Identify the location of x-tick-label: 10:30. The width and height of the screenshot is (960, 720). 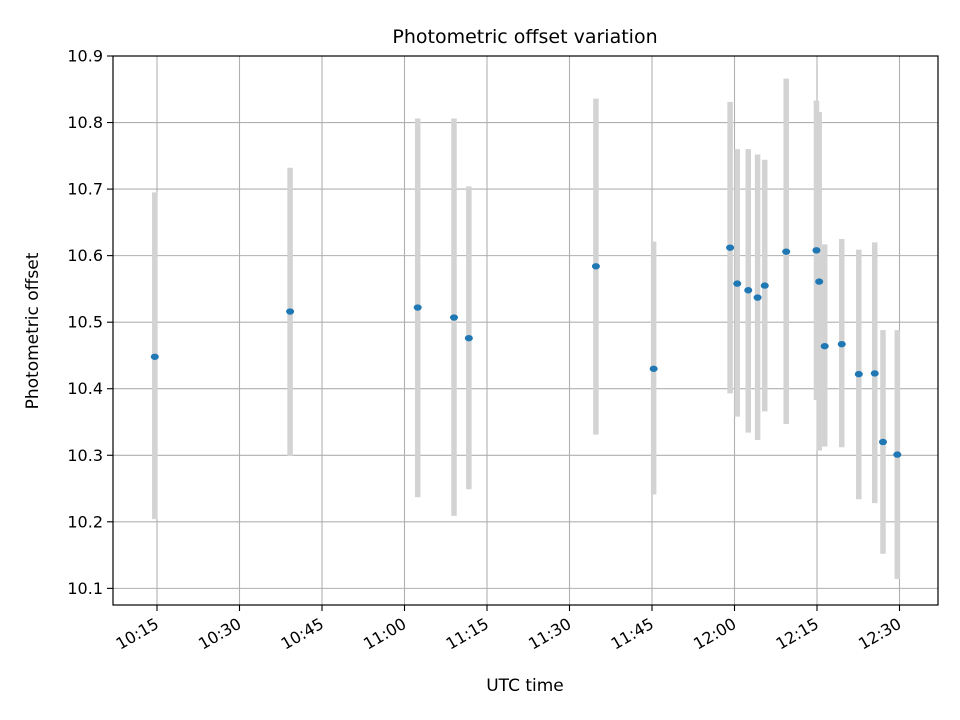
(219, 634).